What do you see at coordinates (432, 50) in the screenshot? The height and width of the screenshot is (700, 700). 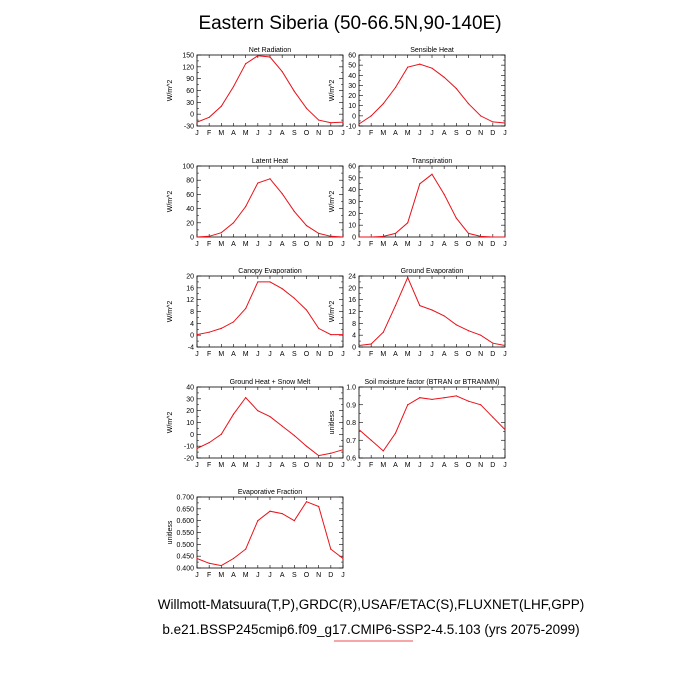 I see `panel-title: Sensible Heat` at bounding box center [432, 50].